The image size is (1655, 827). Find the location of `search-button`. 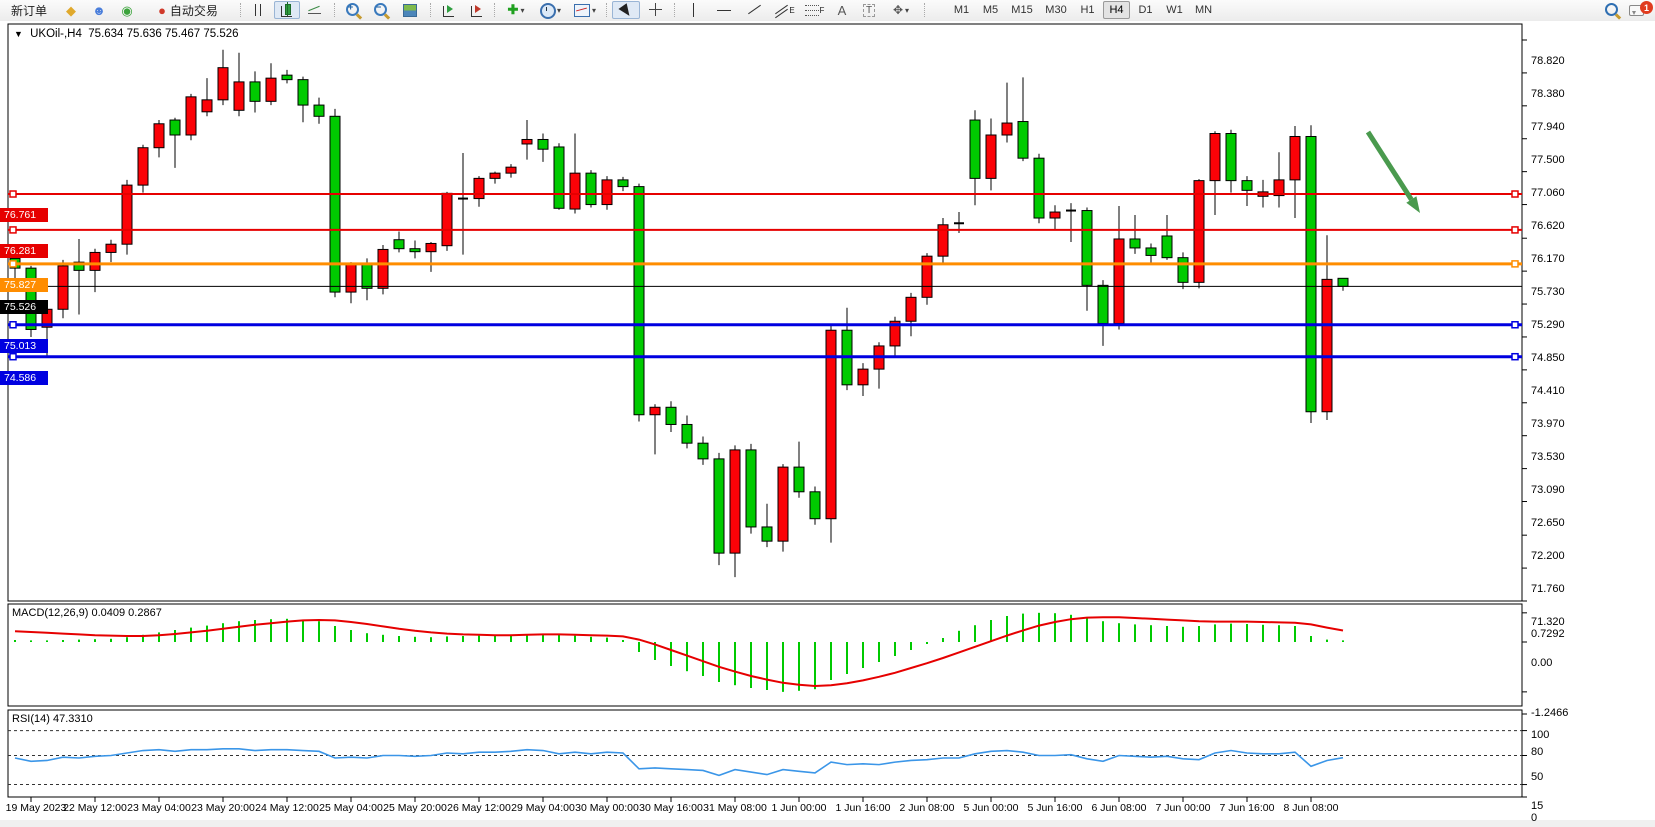

search-button is located at coordinates (1612, 10).